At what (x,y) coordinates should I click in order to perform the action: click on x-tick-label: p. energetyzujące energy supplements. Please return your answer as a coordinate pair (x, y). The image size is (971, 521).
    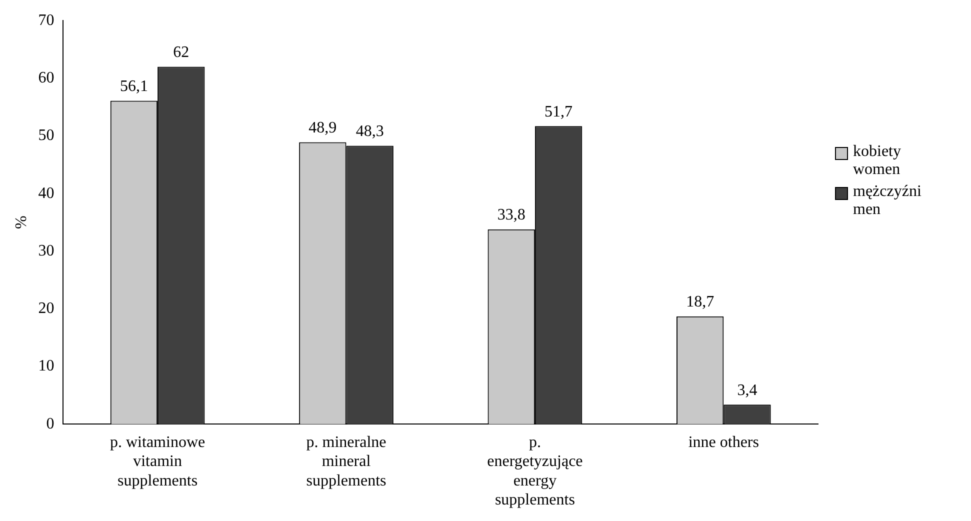
    Looking at the image, I should click on (535, 471).